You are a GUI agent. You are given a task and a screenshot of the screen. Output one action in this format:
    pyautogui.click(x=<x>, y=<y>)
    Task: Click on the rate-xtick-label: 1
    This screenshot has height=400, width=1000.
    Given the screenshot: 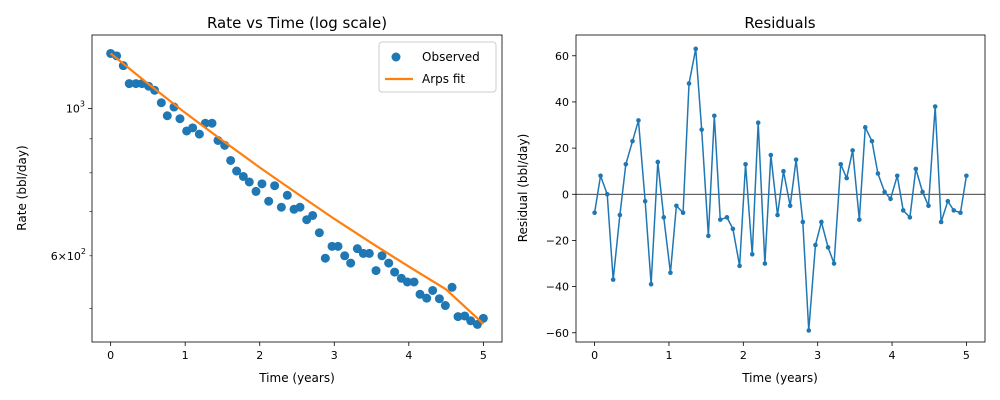 What is the action you would take?
    pyautogui.click(x=185, y=355)
    